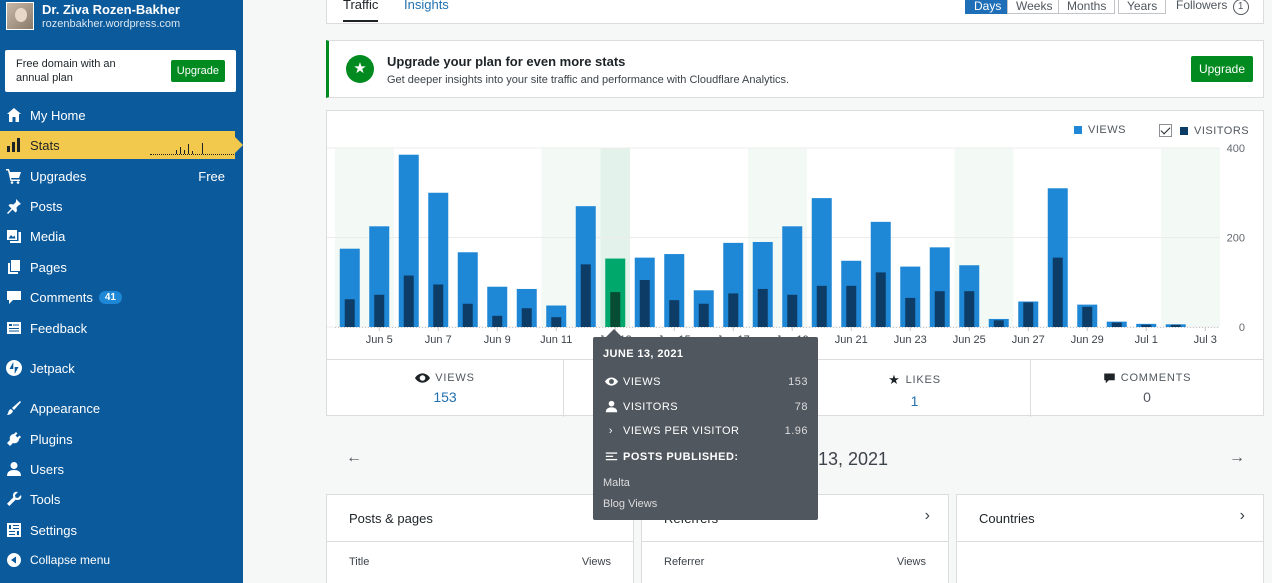 This screenshot has height=583, width=1272. I want to click on stats-sparkline, so click(192, 149).